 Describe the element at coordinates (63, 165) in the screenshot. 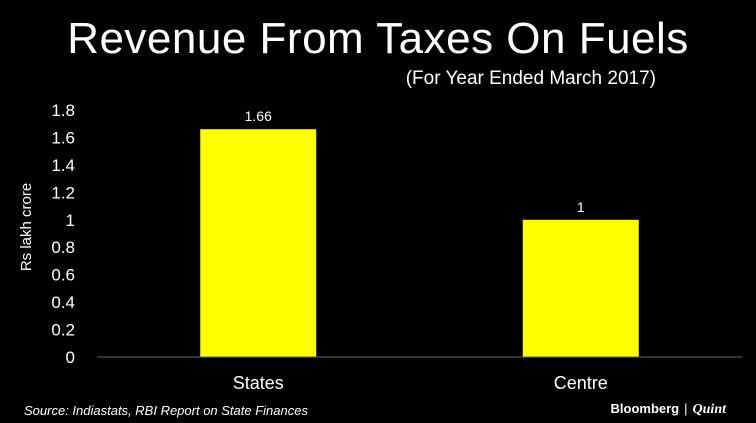

I see `y-tick-label: 1.4` at that location.